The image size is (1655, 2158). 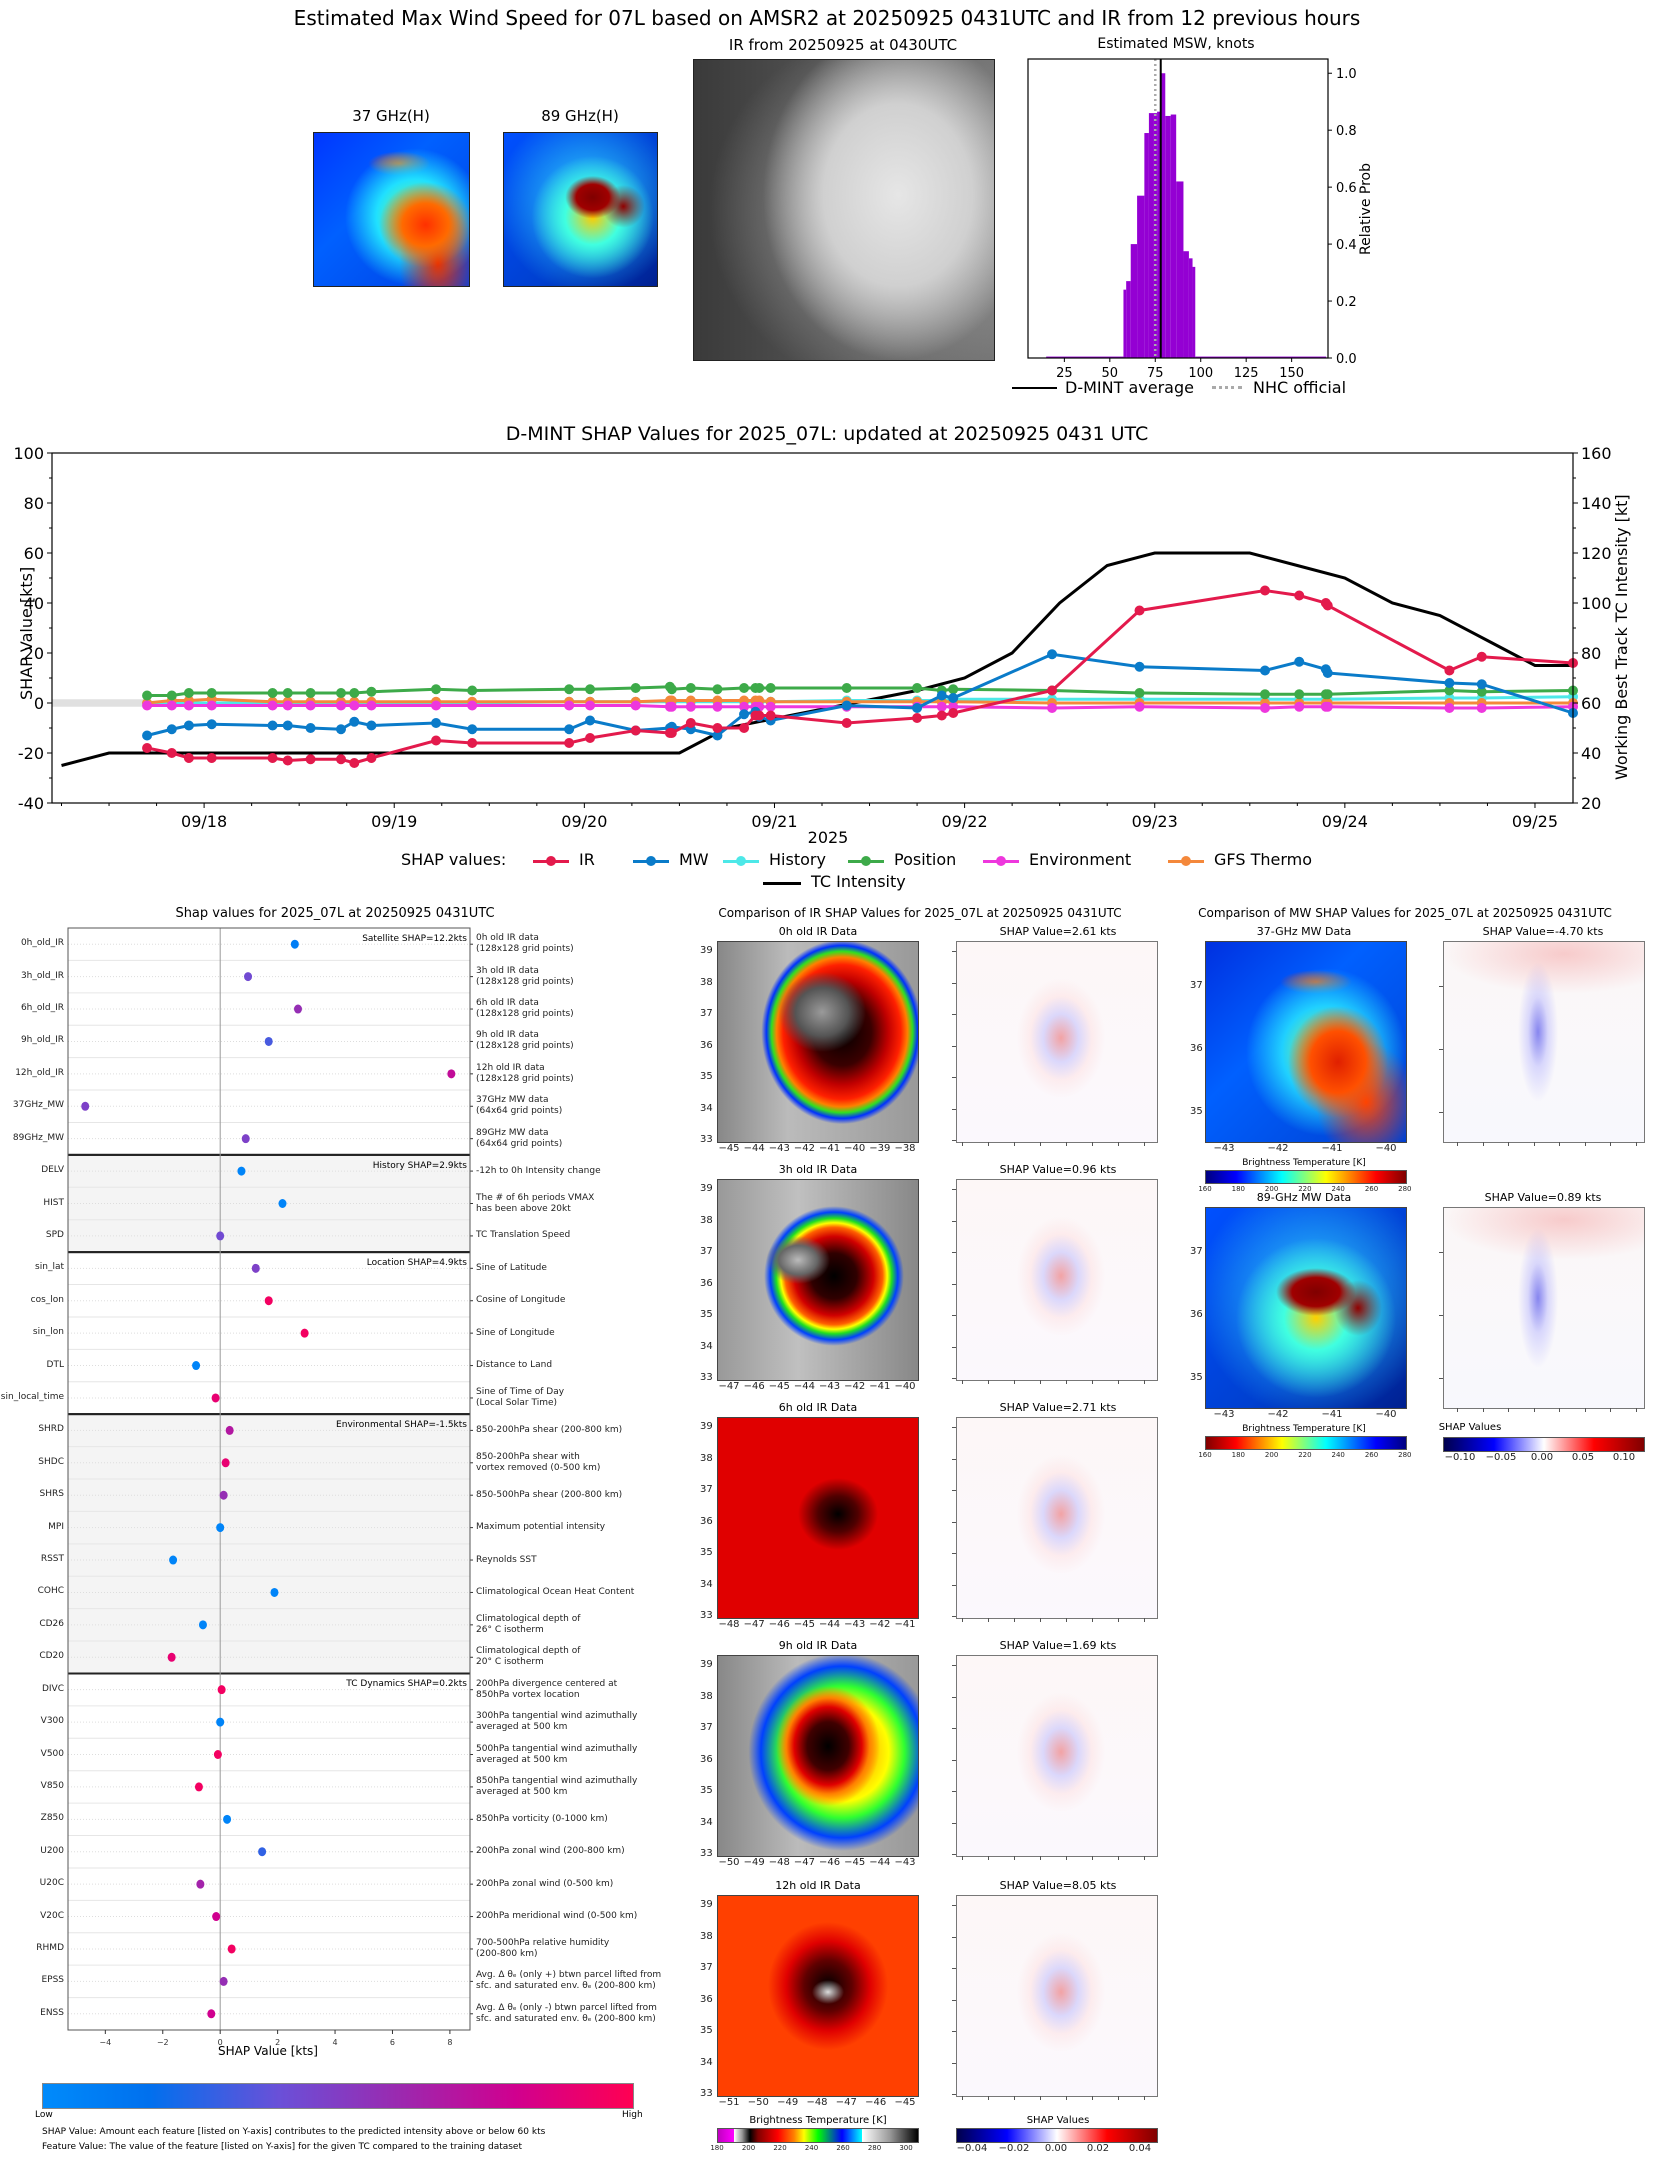 I want to click on group-shap-label: History SHAP=2.9kts, so click(x=419, y=1165).